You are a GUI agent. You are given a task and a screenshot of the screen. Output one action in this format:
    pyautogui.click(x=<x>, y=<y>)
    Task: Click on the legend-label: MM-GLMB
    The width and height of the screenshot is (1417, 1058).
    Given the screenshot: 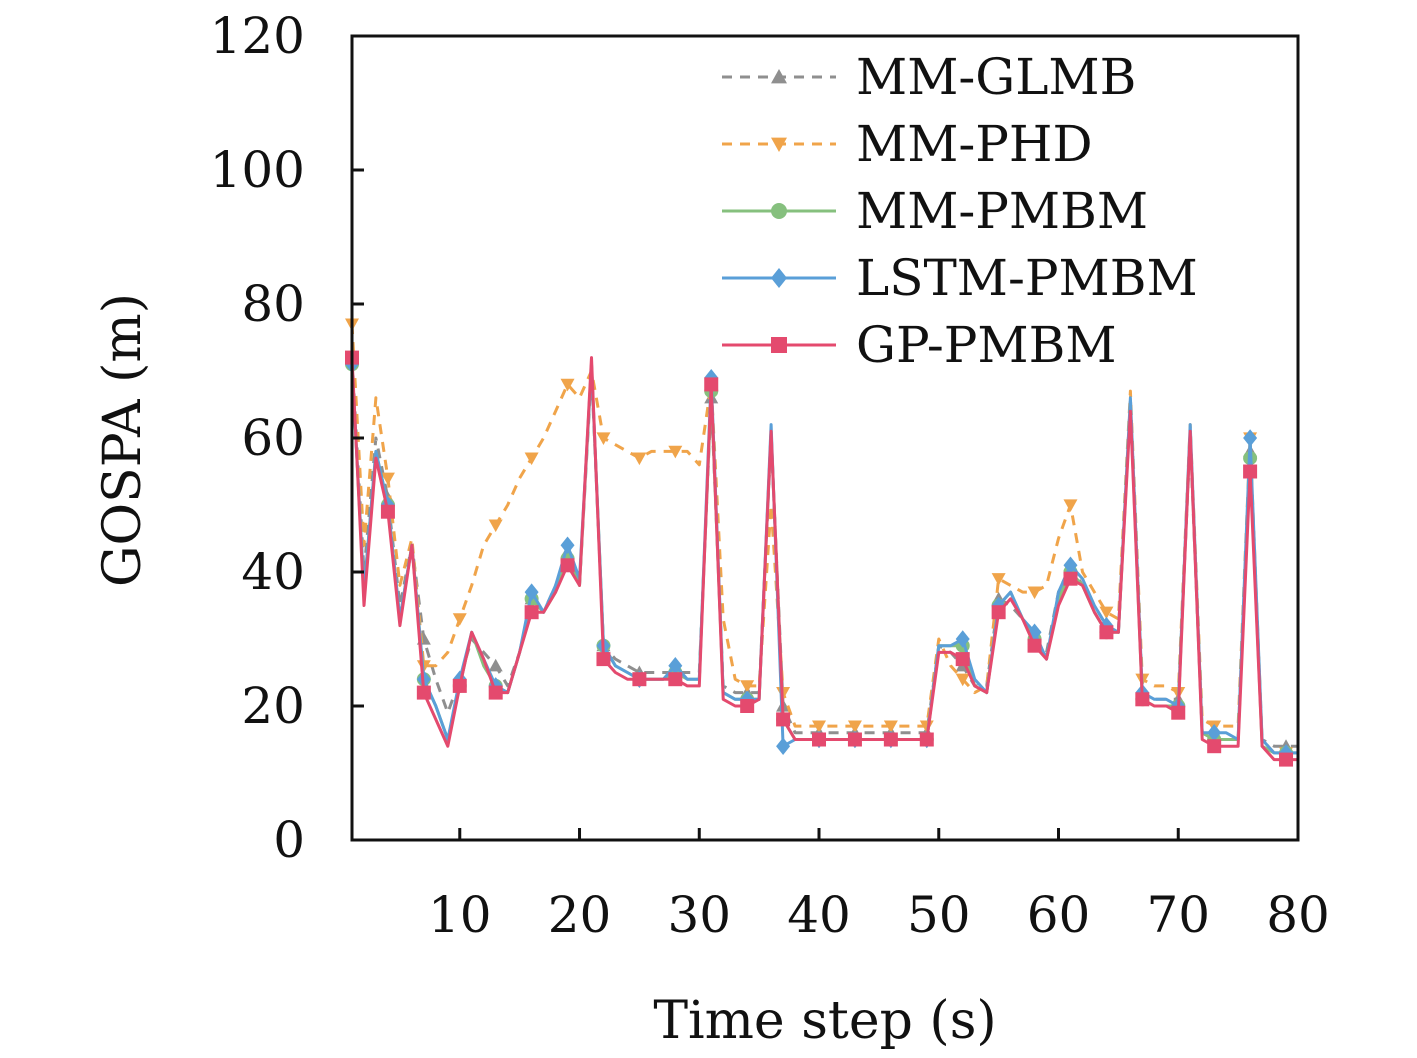 What is the action you would take?
    pyautogui.click(x=996, y=77)
    